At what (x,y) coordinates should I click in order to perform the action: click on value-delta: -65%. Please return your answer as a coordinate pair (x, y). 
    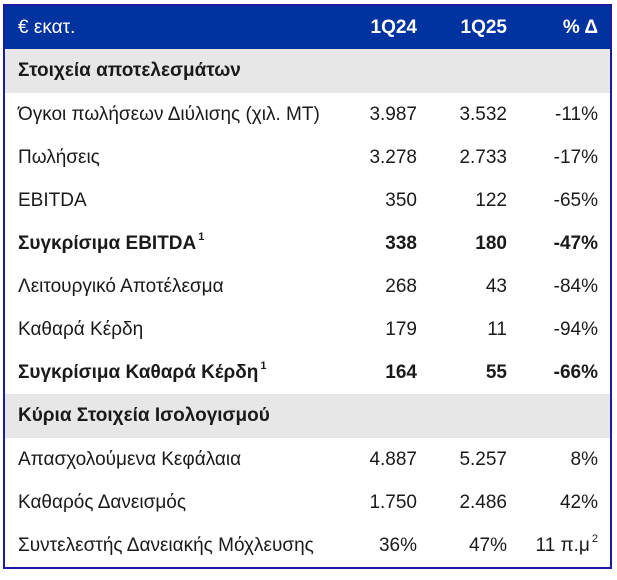
    Looking at the image, I should click on (558, 200).